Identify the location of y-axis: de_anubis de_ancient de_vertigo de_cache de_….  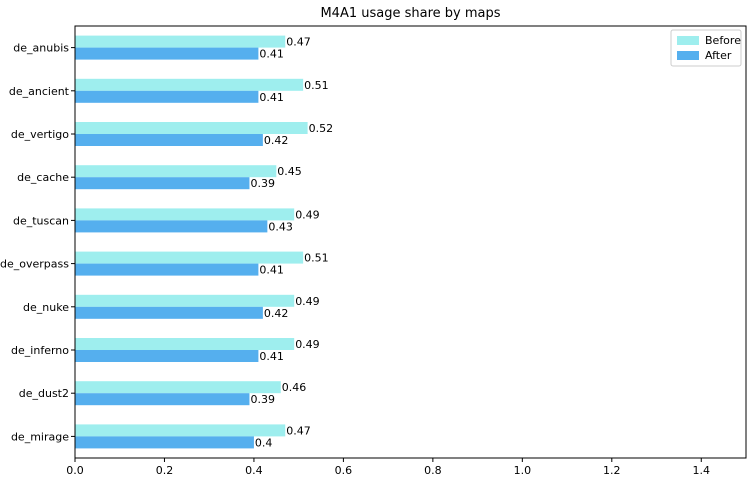
(37, 242).